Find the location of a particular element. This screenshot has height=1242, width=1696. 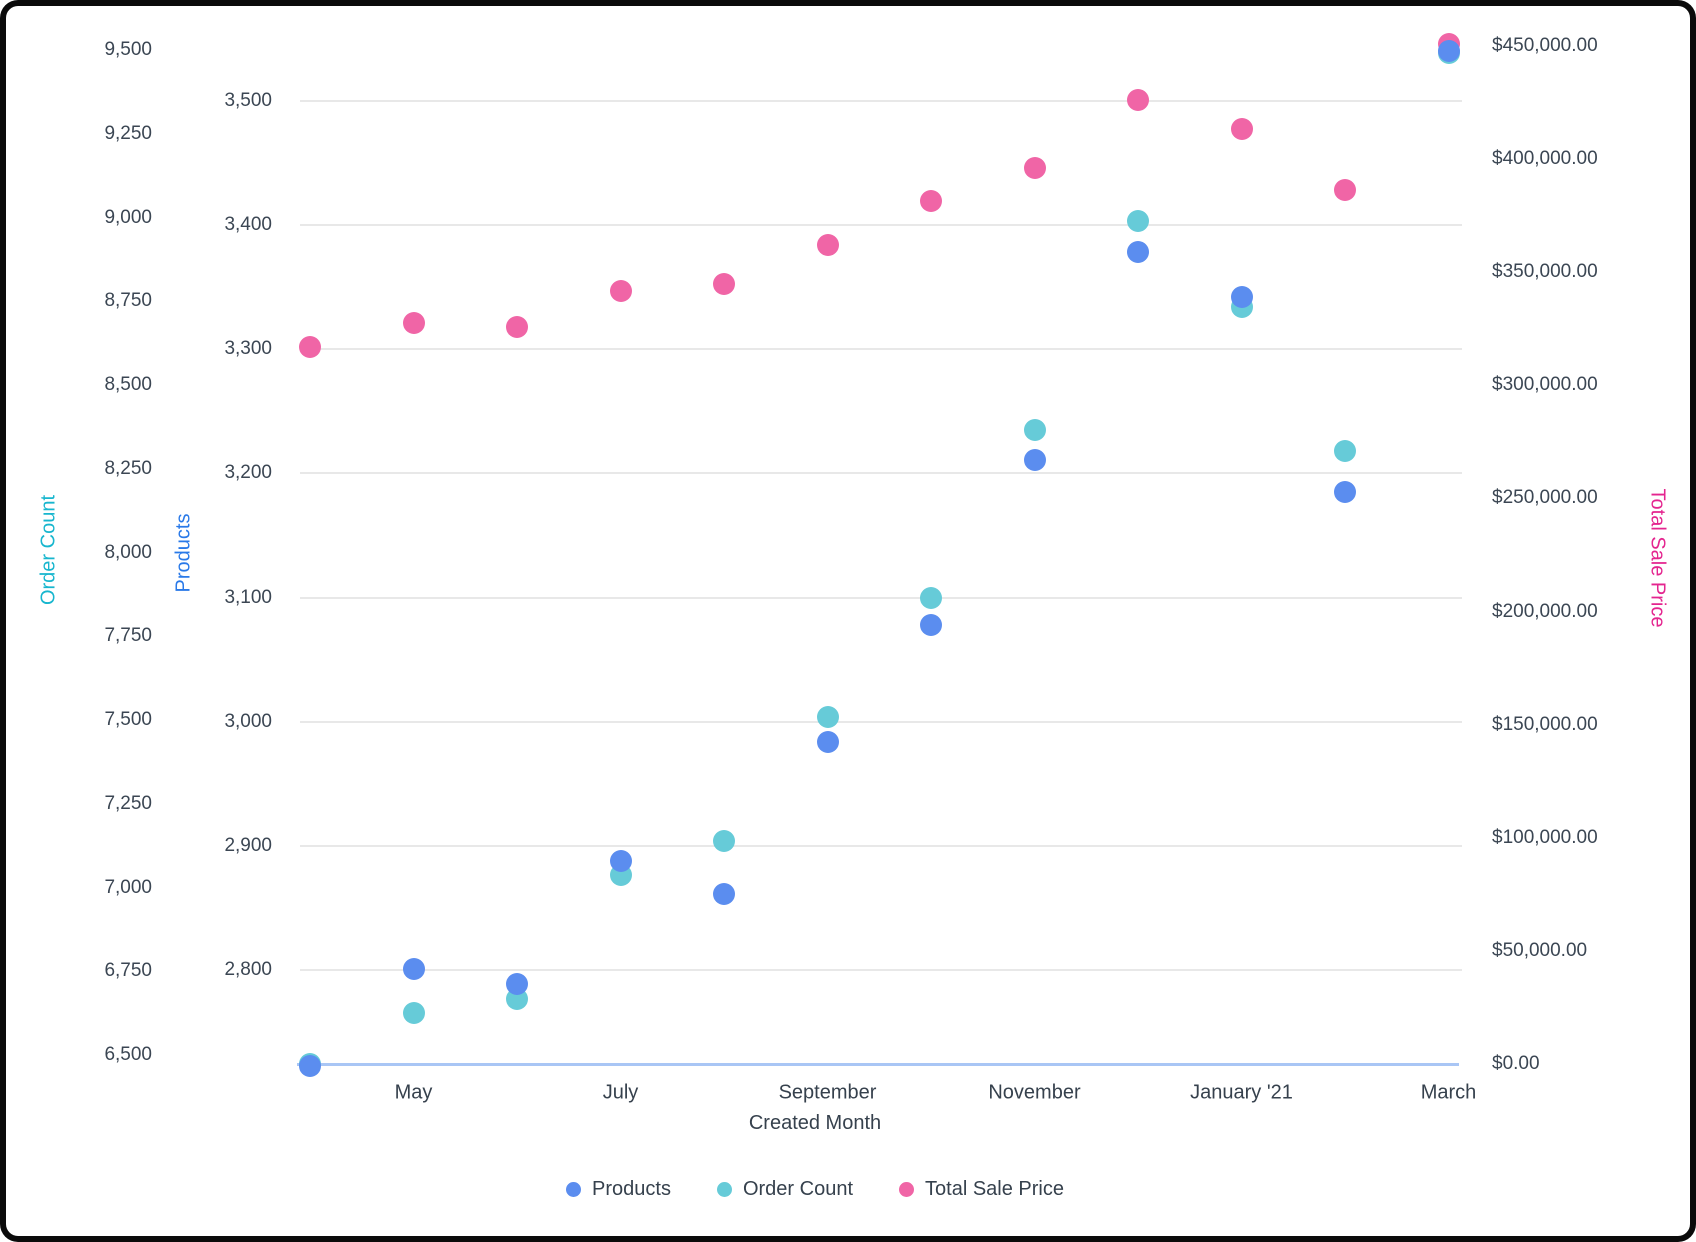

total-sale-price-point-february is located at coordinates (1345, 189).